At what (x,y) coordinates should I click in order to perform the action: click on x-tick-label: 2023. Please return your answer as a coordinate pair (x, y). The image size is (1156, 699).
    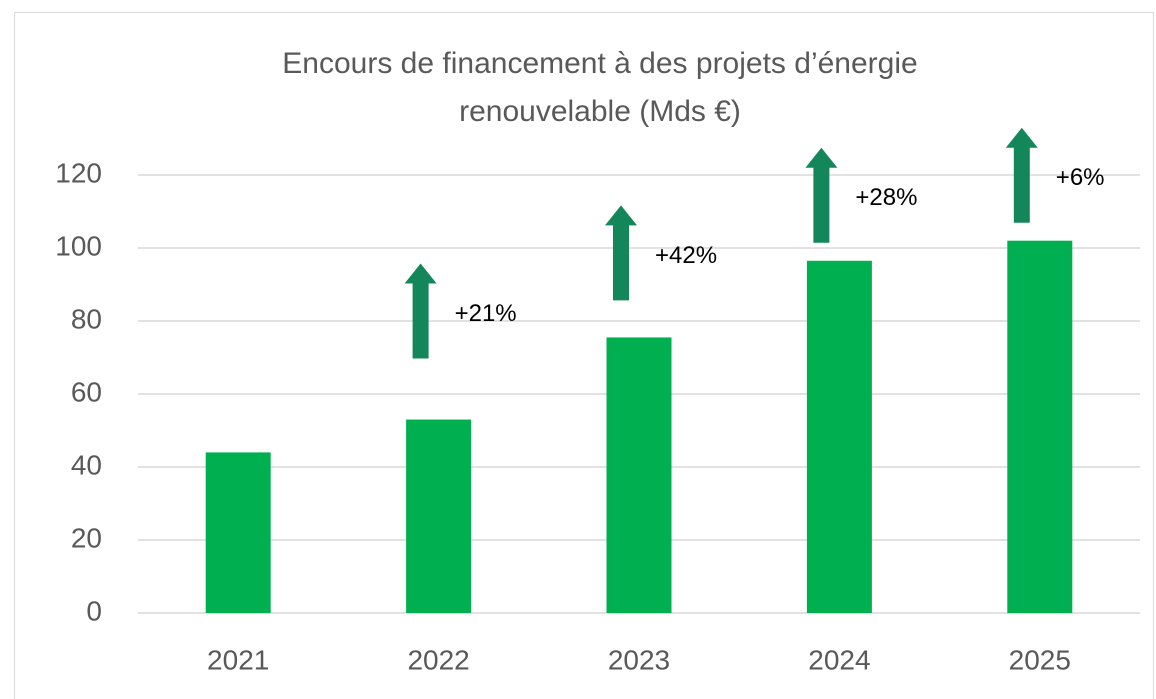
    Looking at the image, I should click on (639, 659).